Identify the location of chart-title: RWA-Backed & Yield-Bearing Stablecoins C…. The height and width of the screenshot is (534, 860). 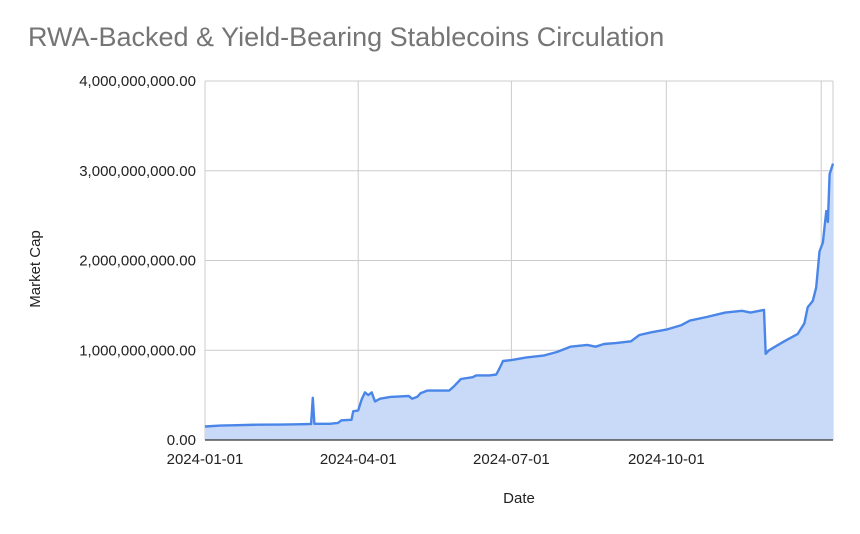
(346, 37).